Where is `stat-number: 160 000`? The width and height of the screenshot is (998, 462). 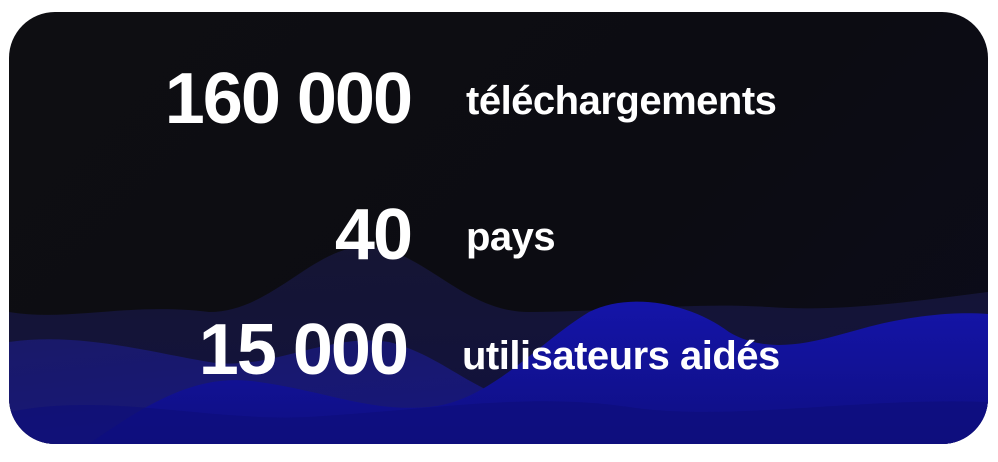
stat-number: 160 000 is located at coordinates (288, 99).